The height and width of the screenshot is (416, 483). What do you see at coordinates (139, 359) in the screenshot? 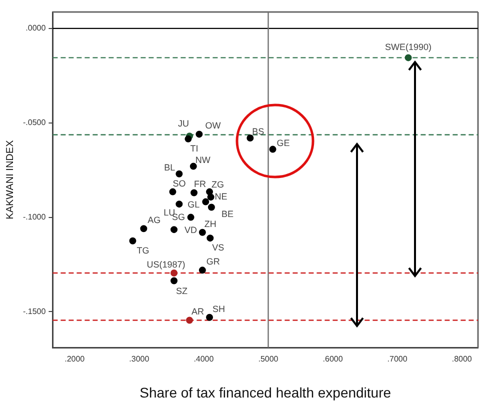
I see `x-tick-label: .3000` at bounding box center [139, 359].